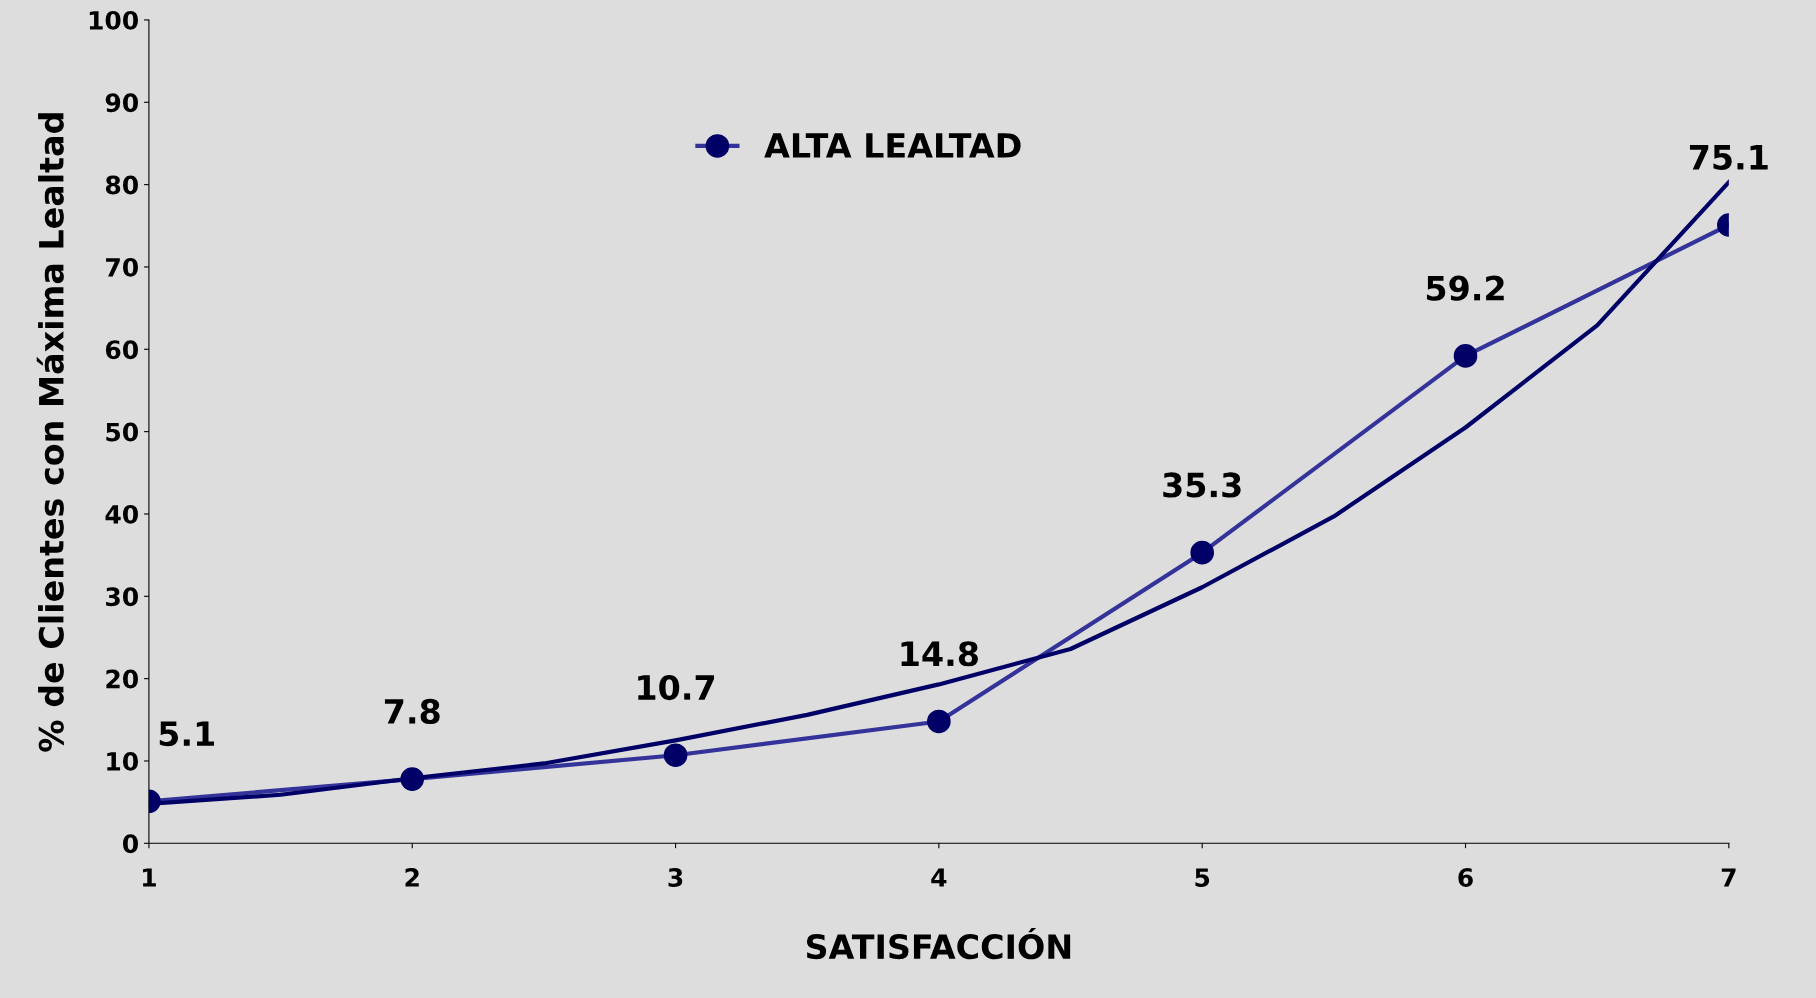 The height and width of the screenshot is (998, 1816). Describe the element at coordinates (122, 679) in the screenshot. I see `y-tick-label: 20` at that location.